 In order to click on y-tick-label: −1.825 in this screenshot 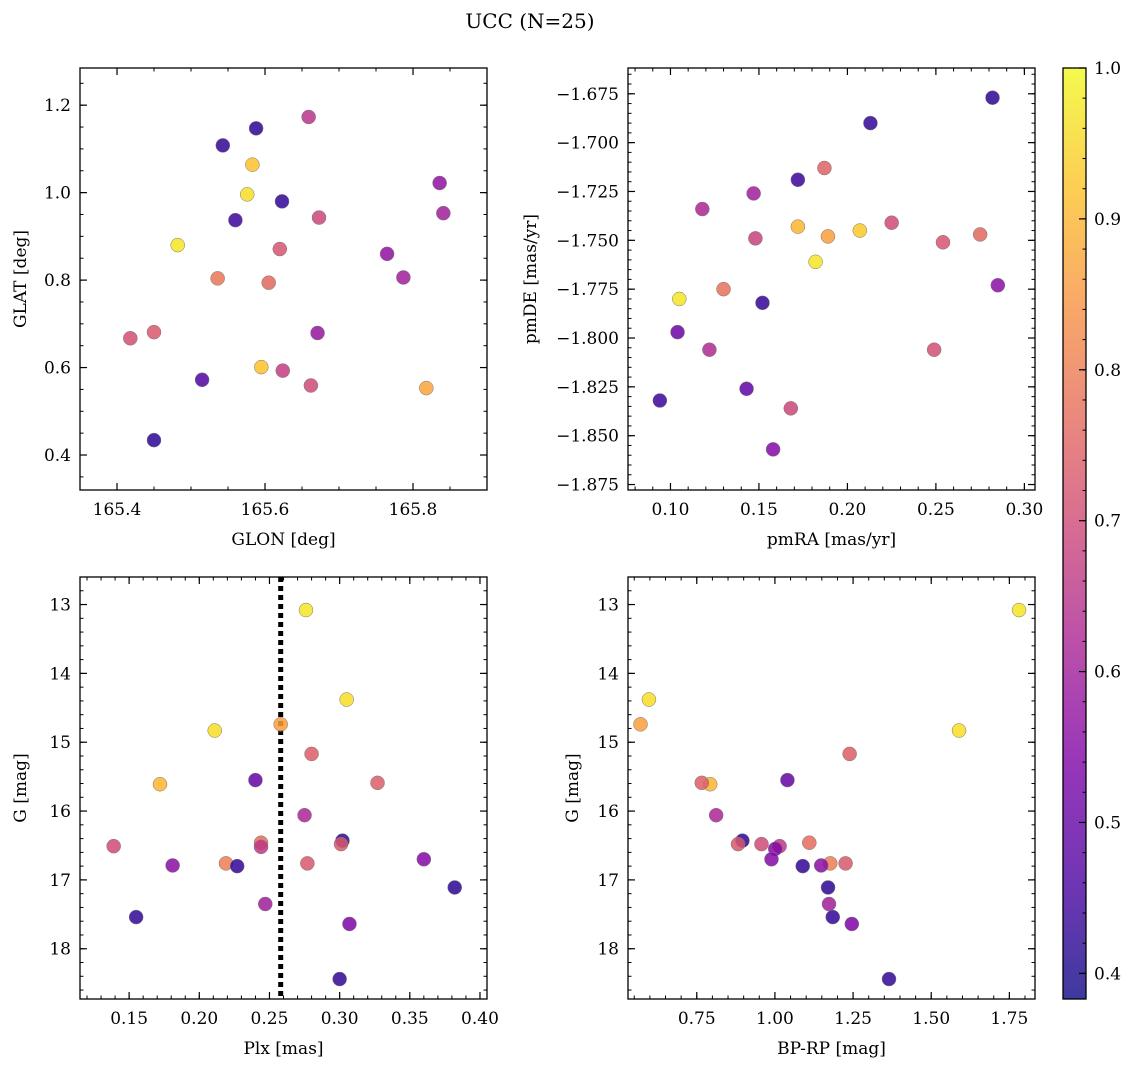, I will do `click(587, 388)`.